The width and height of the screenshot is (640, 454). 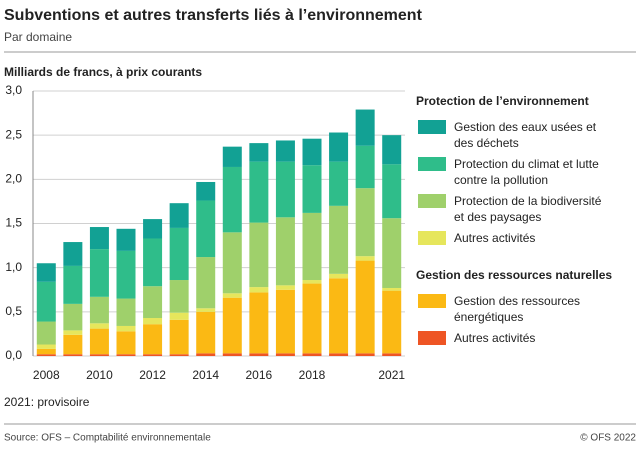 I want to click on chart-subtitle: Par domaine, so click(x=38, y=37).